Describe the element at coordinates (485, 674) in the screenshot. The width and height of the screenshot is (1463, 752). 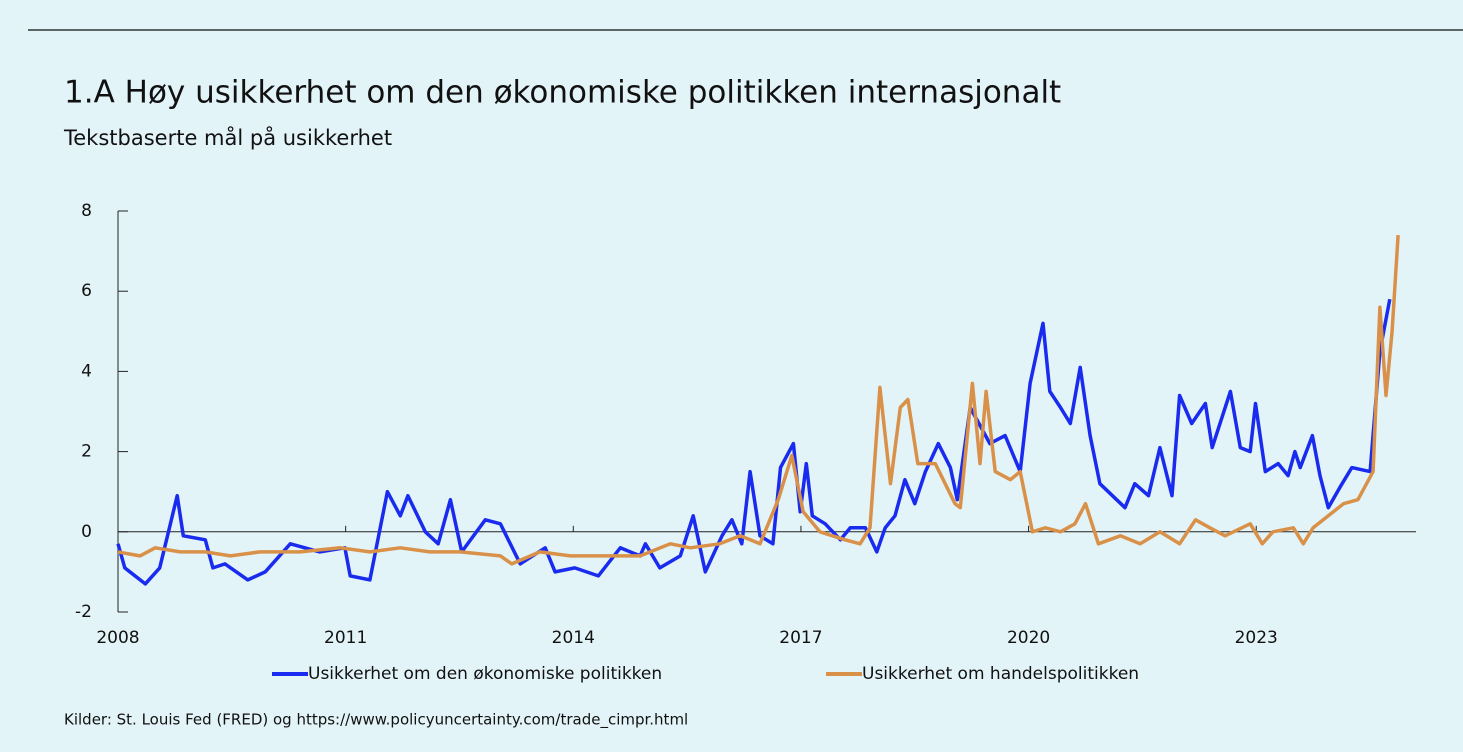
I see `legend-label: Usikkerhet om den økonomiske politikken` at that location.